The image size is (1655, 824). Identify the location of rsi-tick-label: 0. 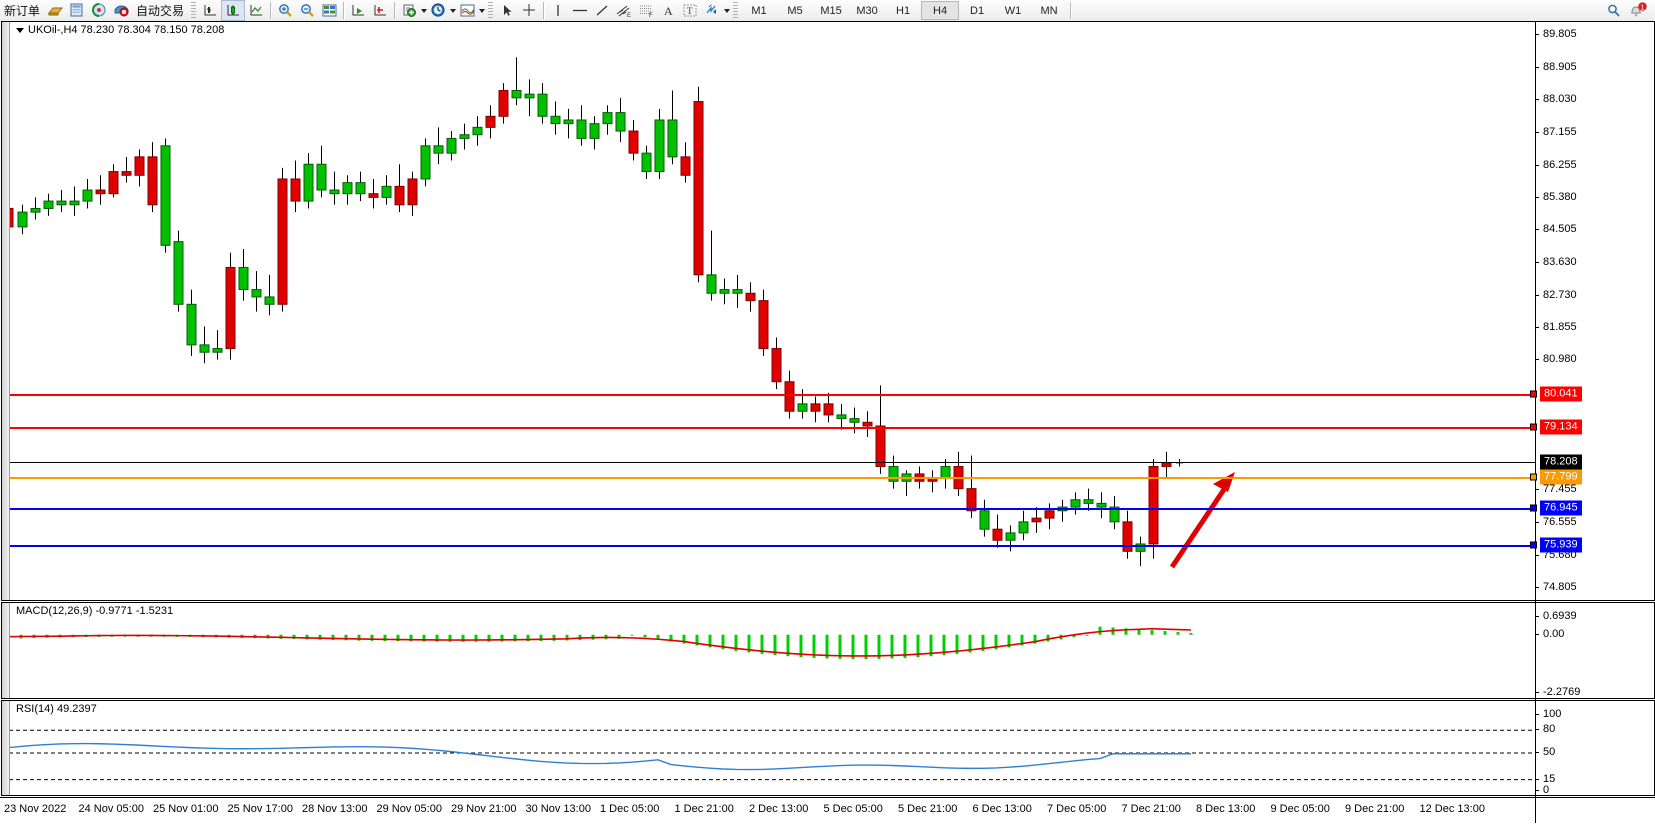
(1546, 790).